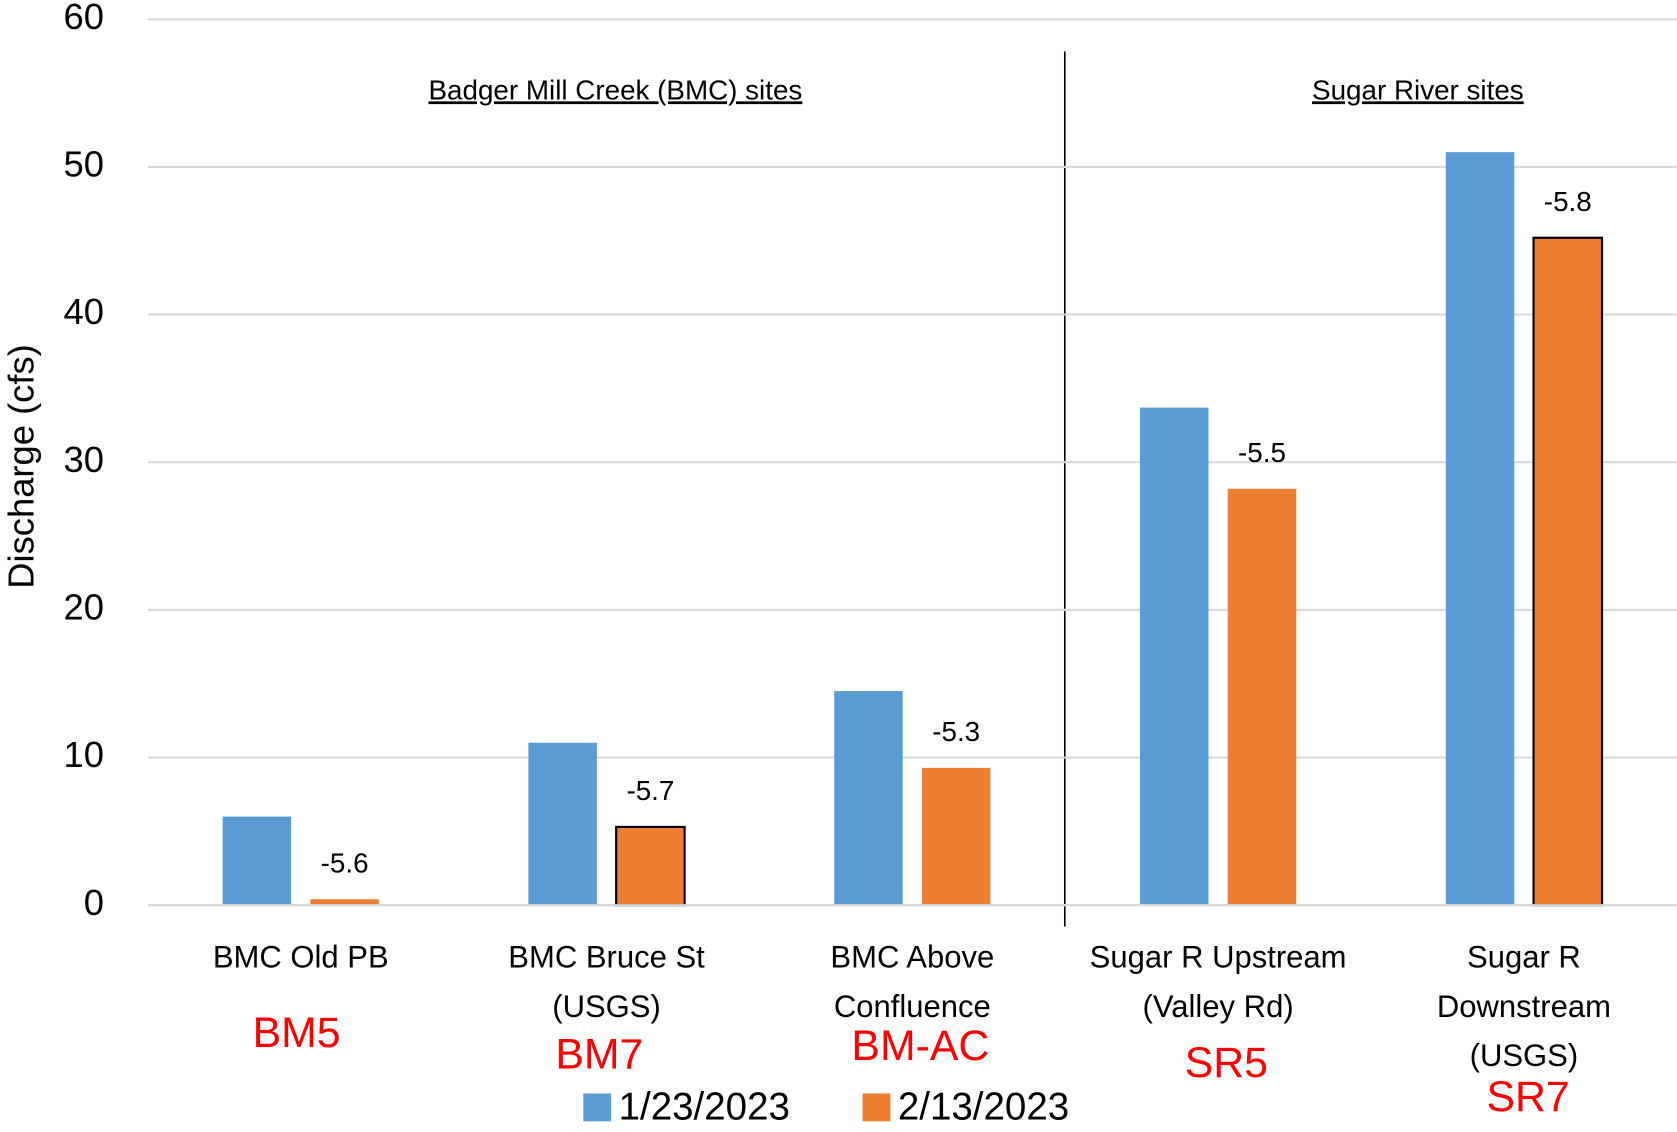 The height and width of the screenshot is (1132, 1677). Describe the element at coordinates (606, 982) in the screenshot. I see `x-tick-label: BMC Bruce St (USGS)` at that location.